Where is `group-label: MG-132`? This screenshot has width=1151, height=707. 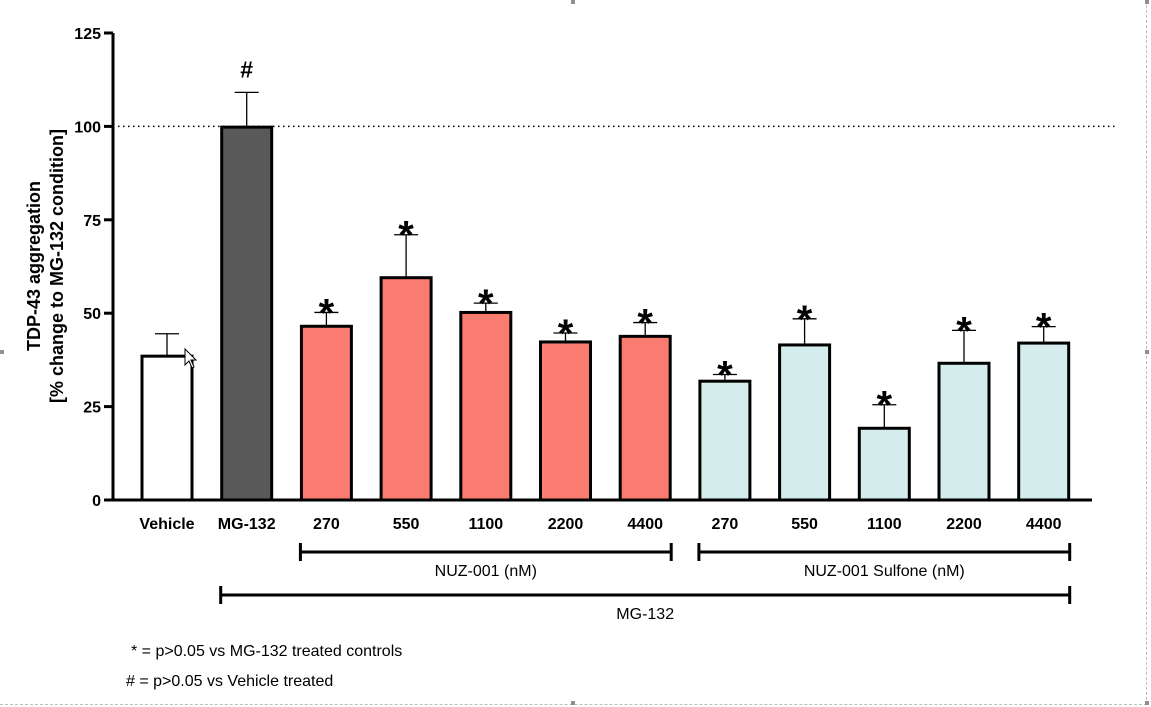 group-label: MG-132 is located at coordinates (645, 614).